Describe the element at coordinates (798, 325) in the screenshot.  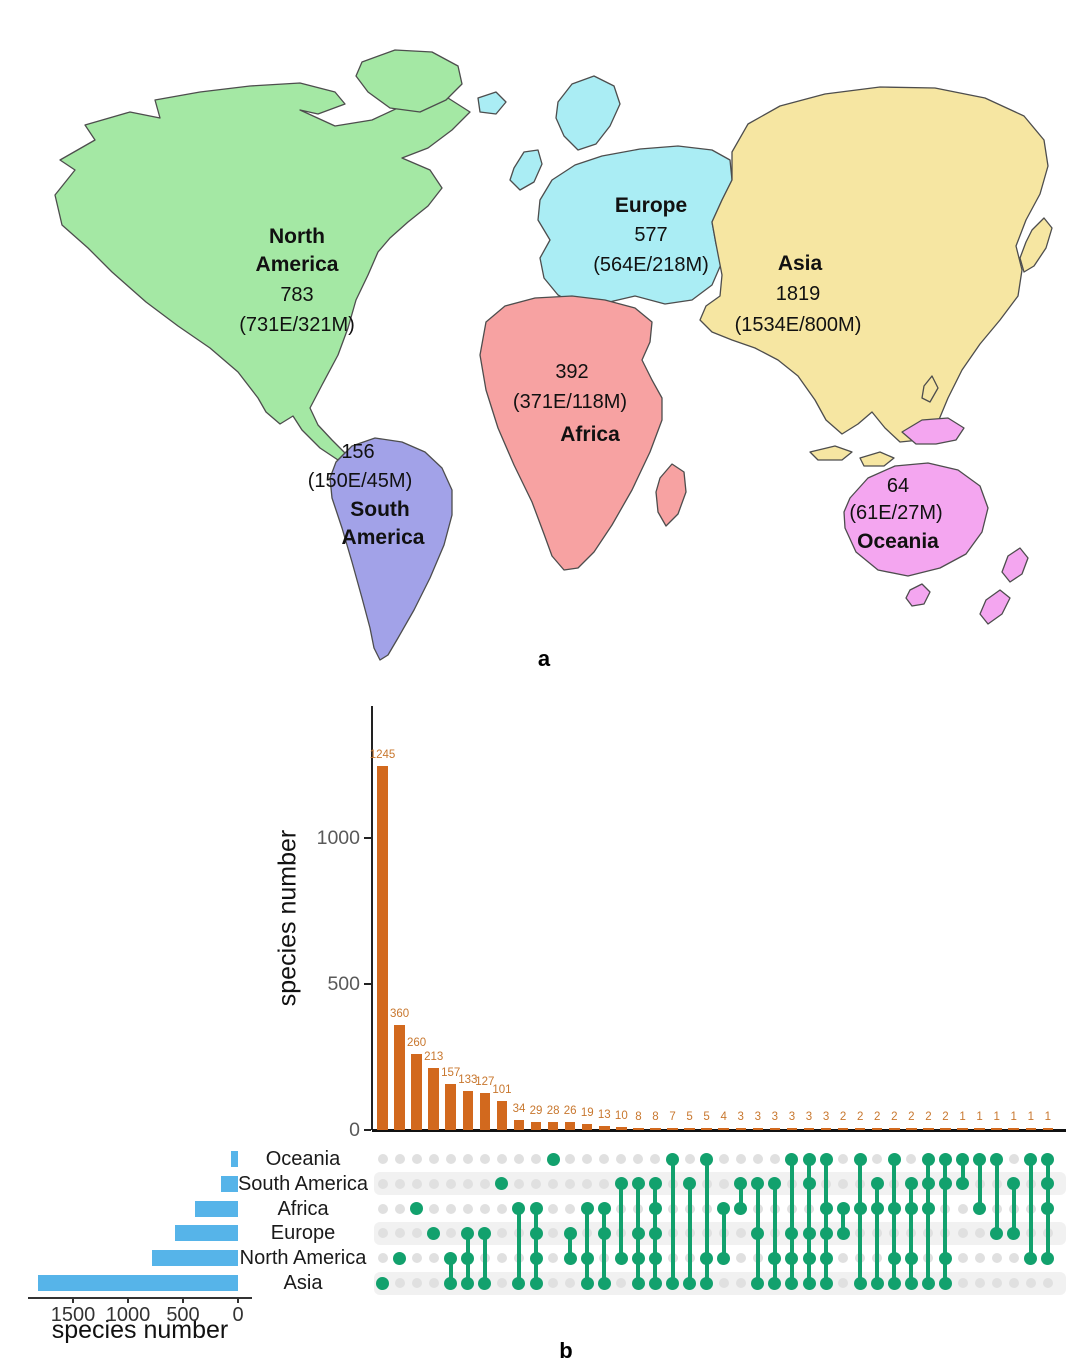
I see `asia-detail: (1534E/800M)` at that location.